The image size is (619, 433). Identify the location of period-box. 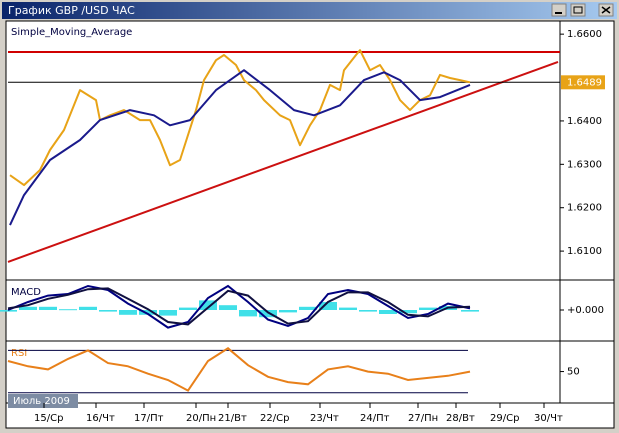
(43, 401).